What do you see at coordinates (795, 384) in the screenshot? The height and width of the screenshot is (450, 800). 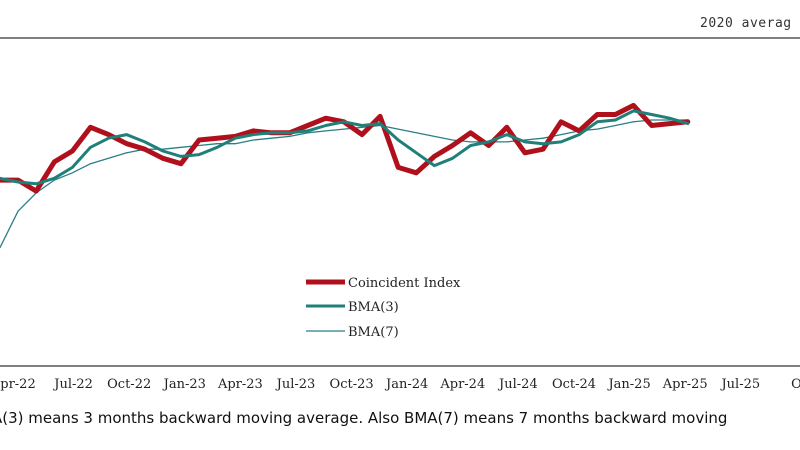 I see `x-tick-label: O` at bounding box center [795, 384].